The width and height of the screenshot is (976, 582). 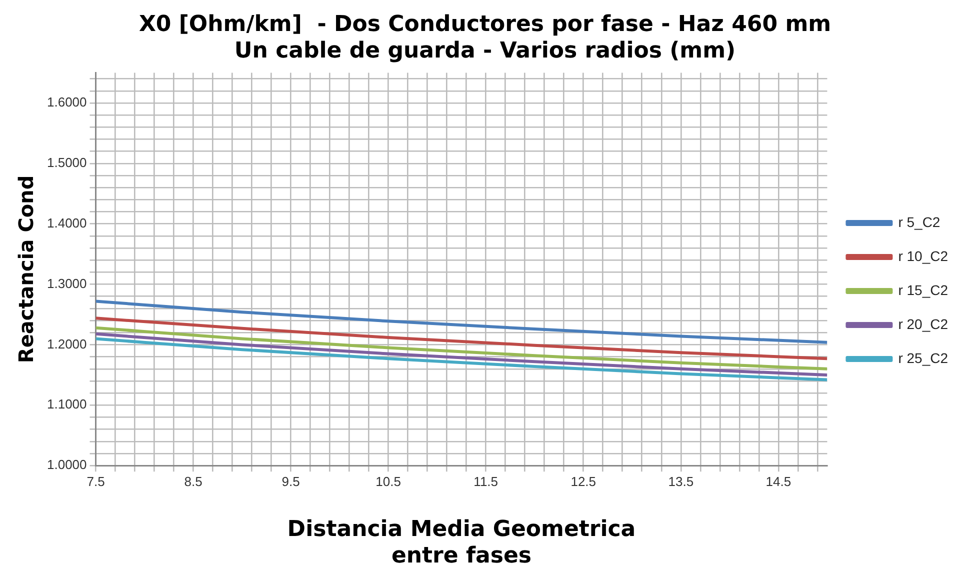 What do you see at coordinates (919, 222) in the screenshot?
I see `legend-label: r 5_C2` at bounding box center [919, 222].